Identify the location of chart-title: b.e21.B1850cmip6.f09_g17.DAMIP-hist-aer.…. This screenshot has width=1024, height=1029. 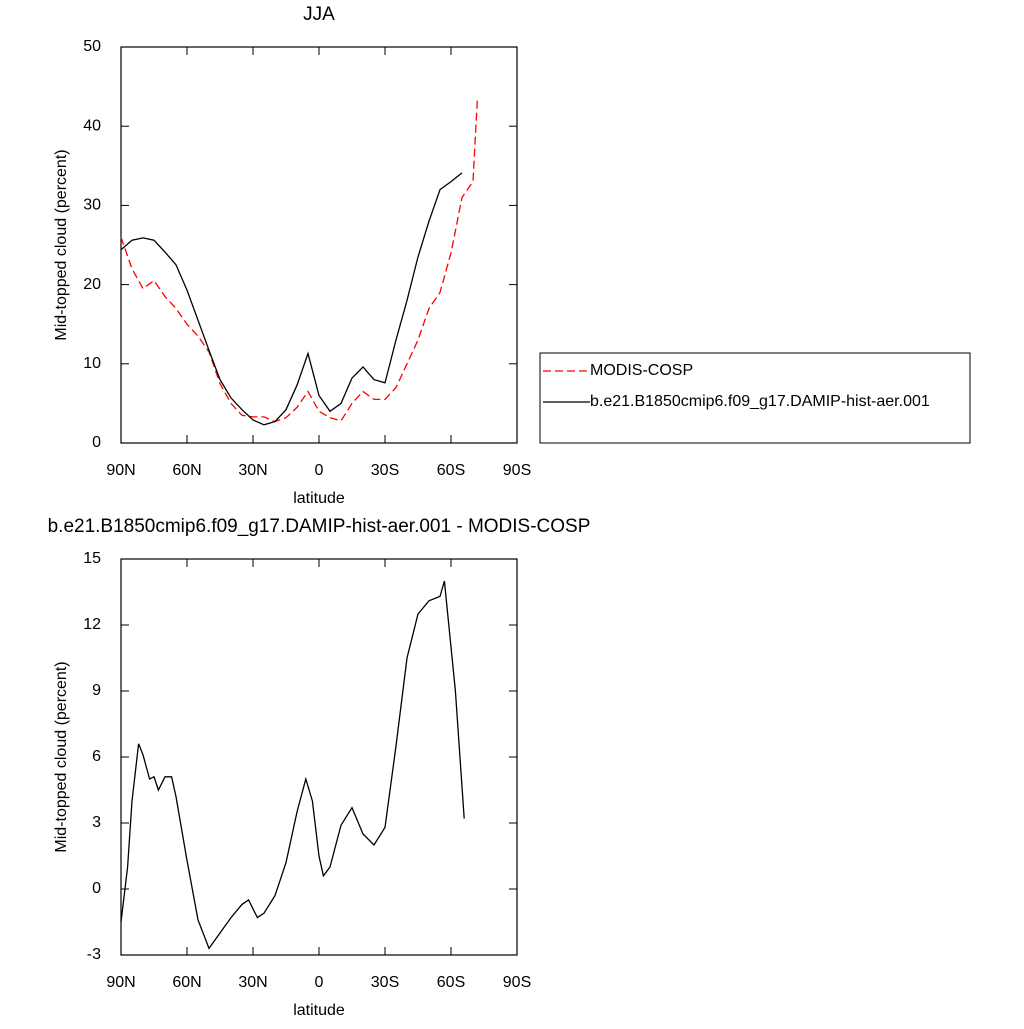
(319, 526).